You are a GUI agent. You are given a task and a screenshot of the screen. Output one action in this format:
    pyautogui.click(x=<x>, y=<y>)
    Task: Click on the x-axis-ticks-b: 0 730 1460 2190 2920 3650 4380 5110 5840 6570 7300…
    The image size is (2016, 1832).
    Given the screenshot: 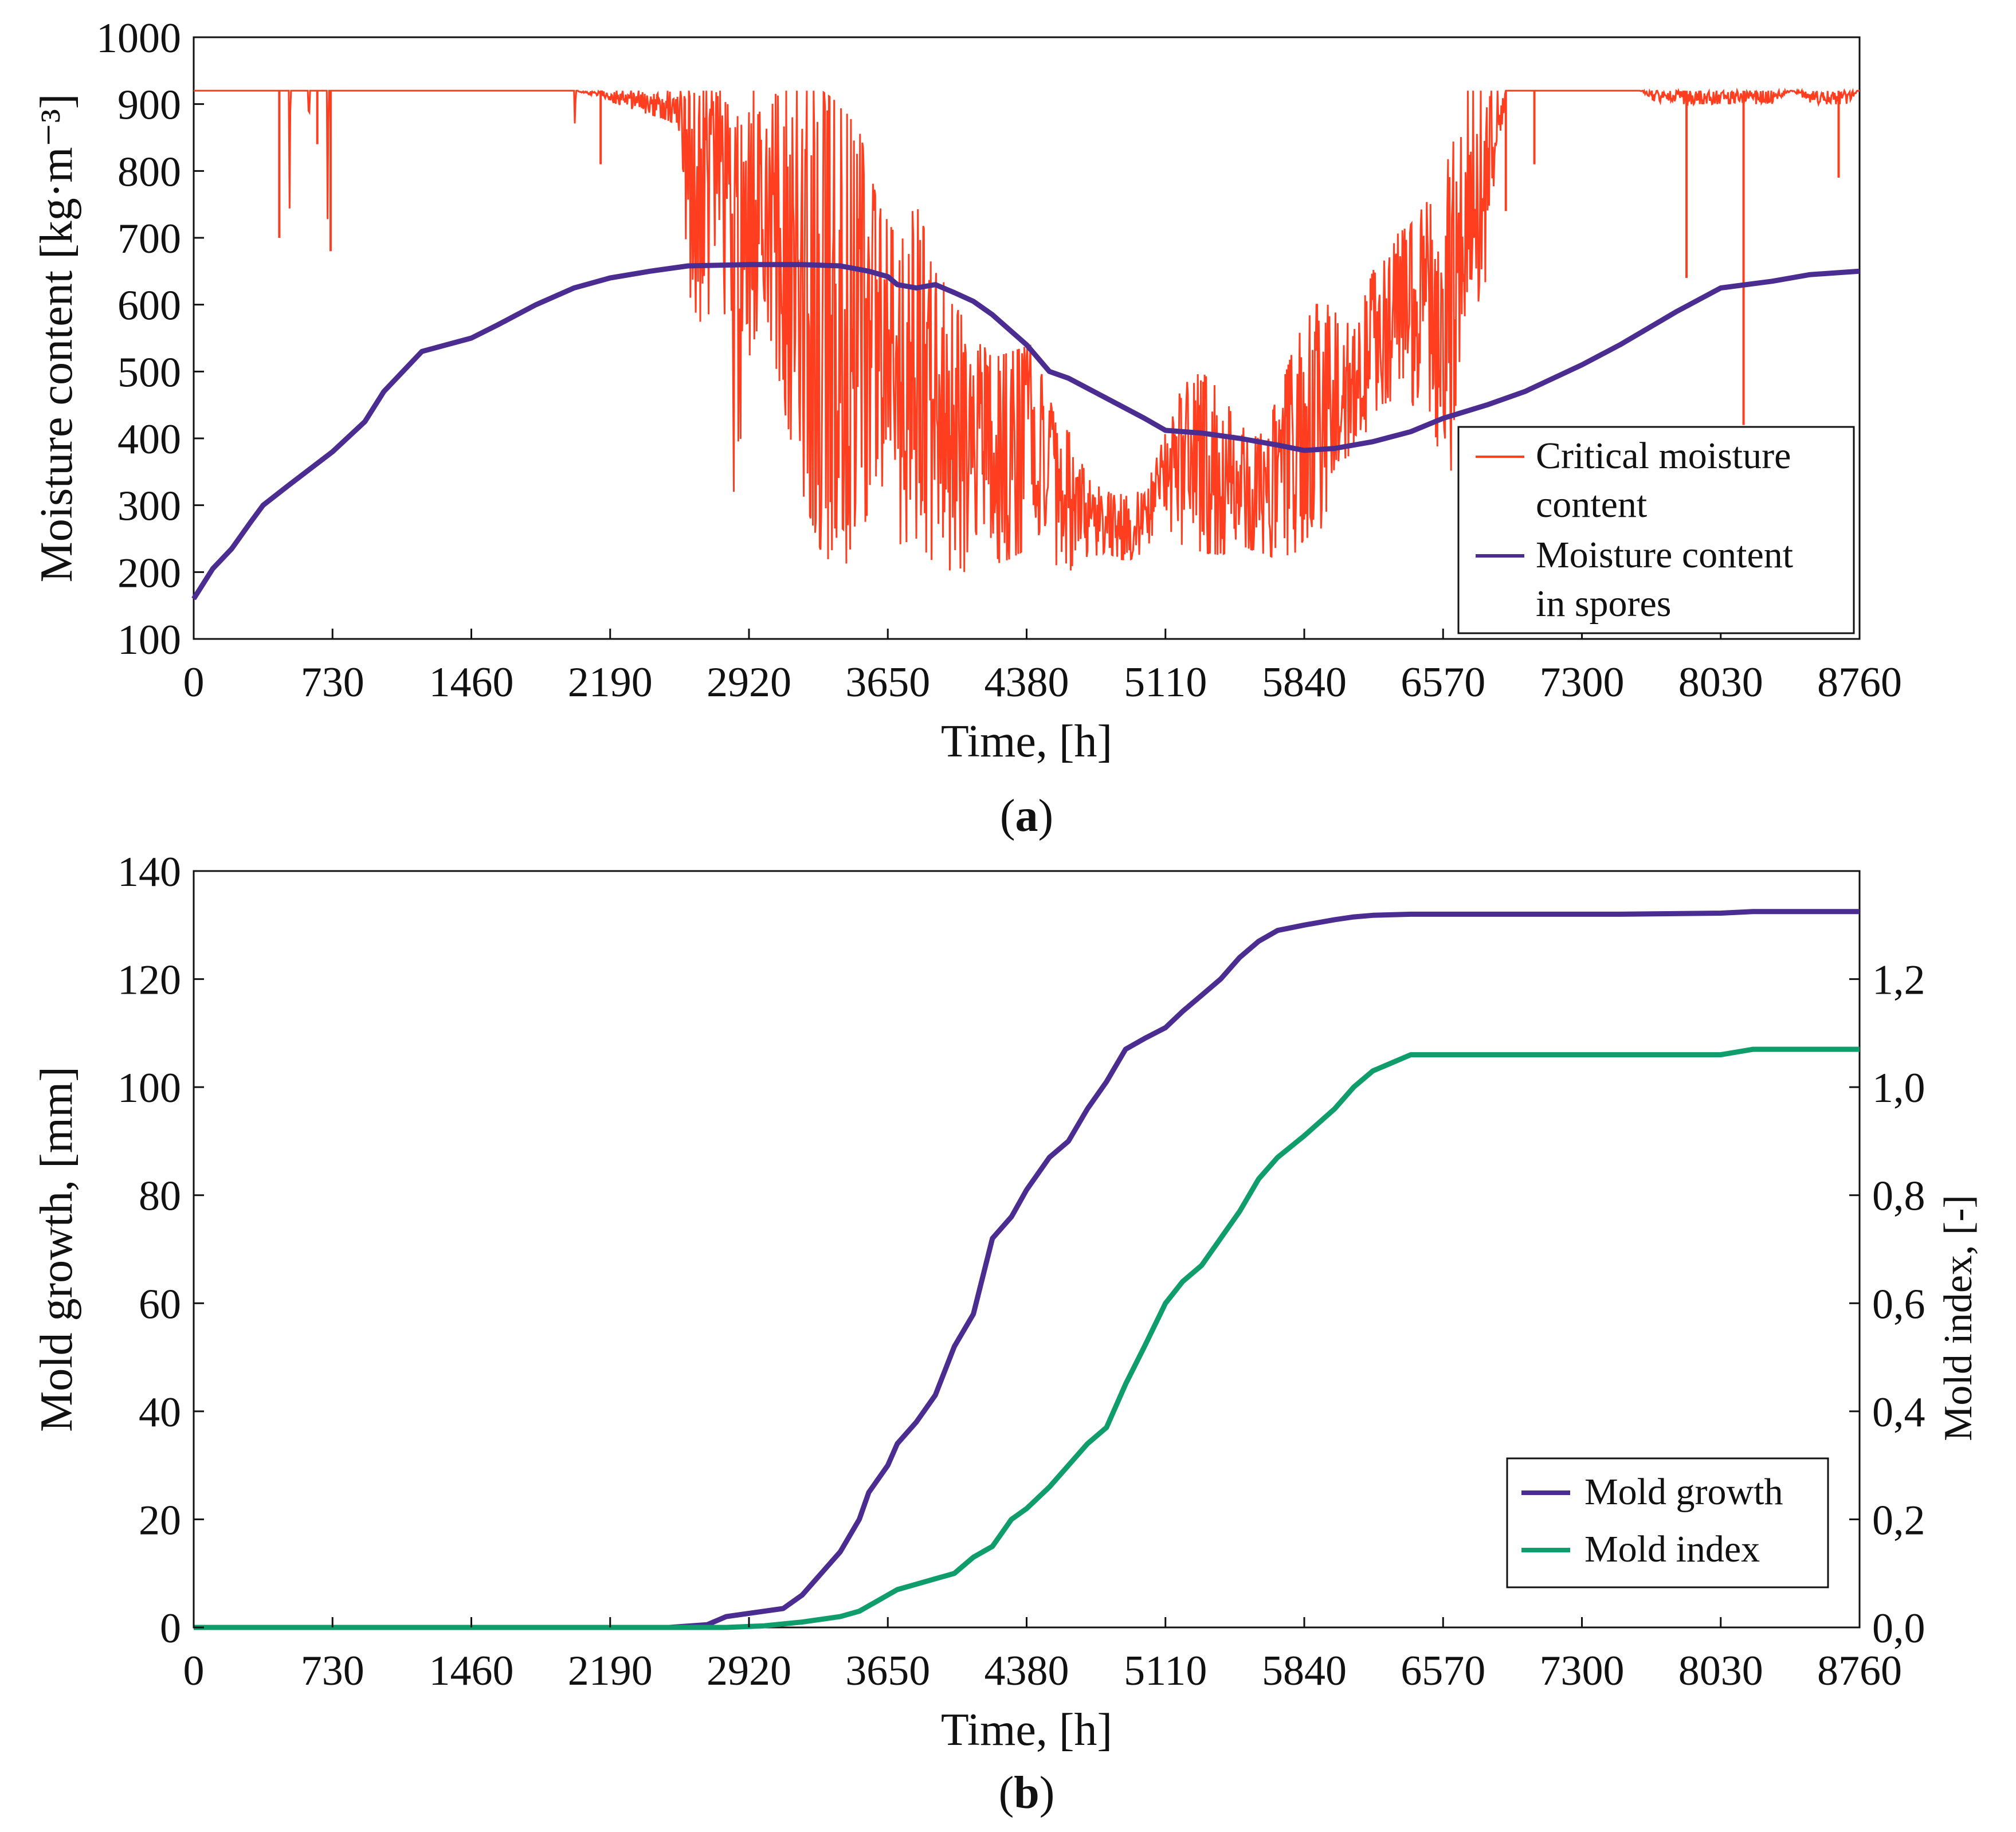 What is the action you would take?
    pyautogui.click(x=1042, y=1655)
    